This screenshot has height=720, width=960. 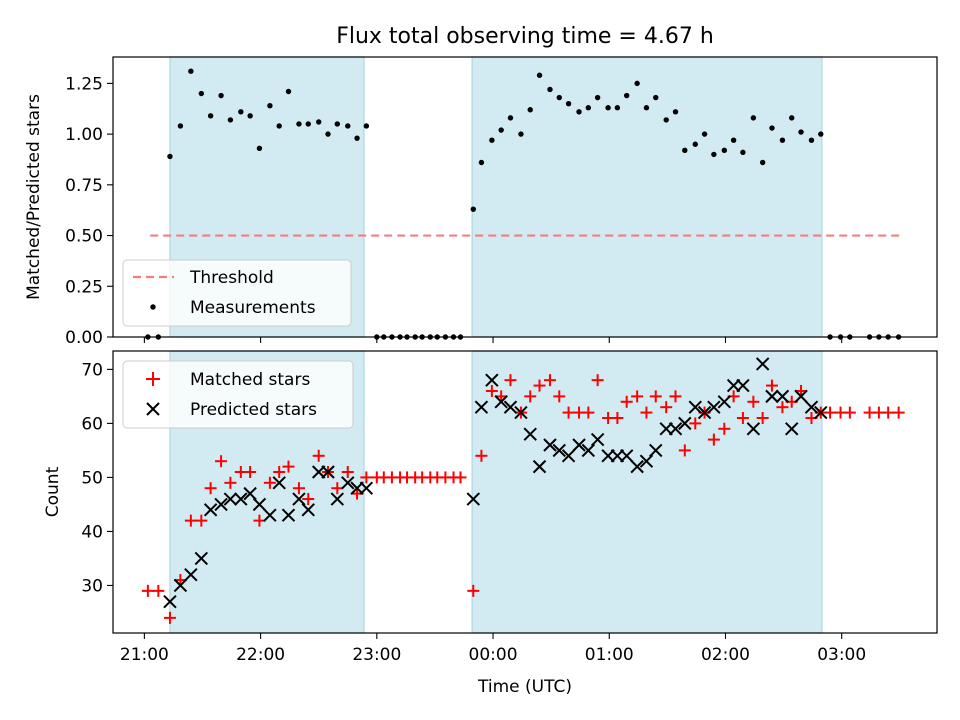 I want to click on ratio-legend-box, so click(x=237, y=293).